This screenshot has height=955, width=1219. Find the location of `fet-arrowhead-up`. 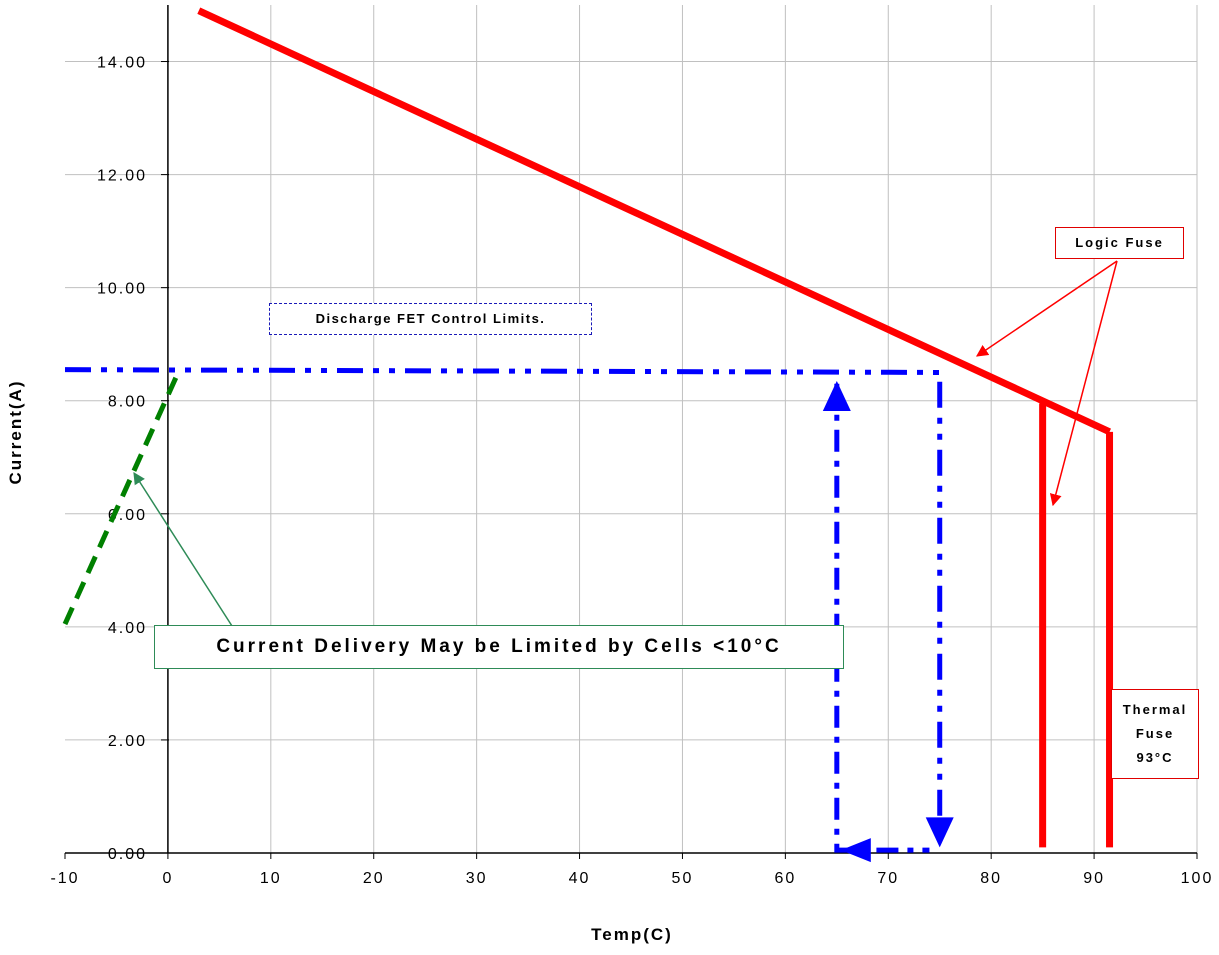

fet-arrowhead-up is located at coordinates (836, 395).